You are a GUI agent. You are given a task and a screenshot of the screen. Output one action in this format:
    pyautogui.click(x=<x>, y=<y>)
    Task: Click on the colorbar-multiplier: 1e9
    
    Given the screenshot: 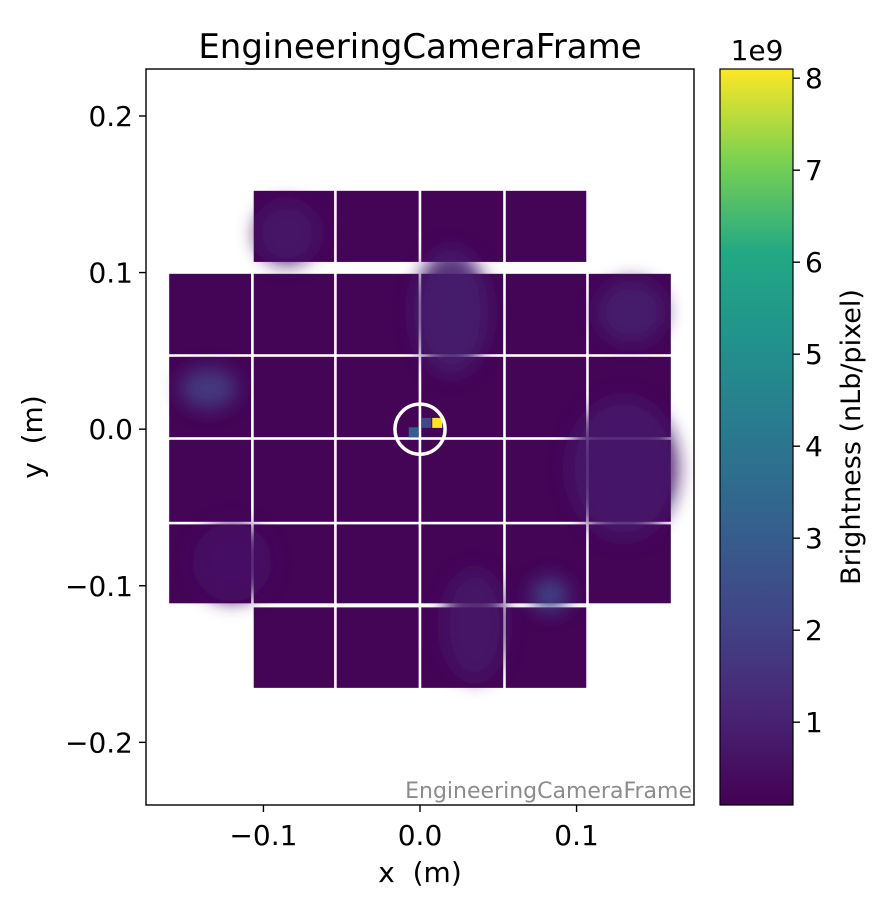 What is the action you would take?
    pyautogui.click(x=757, y=50)
    